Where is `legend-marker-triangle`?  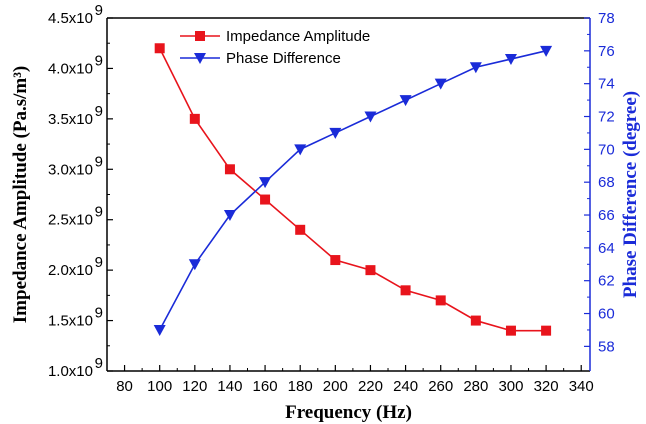
legend-marker-triangle is located at coordinates (200, 58).